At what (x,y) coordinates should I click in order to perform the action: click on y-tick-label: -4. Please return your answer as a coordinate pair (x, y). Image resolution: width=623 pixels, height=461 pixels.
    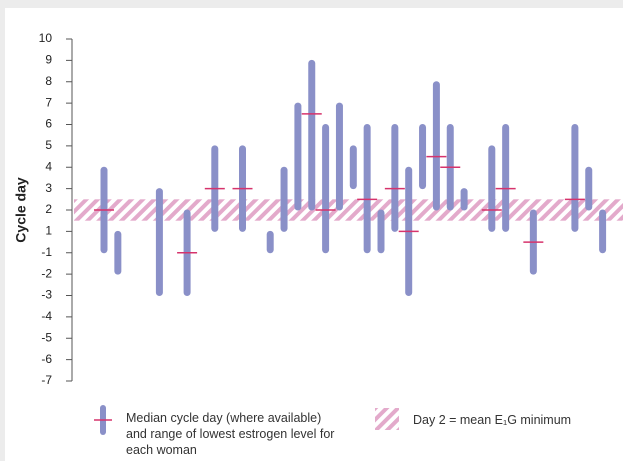
    Looking at the image, I should click on (46, 316).